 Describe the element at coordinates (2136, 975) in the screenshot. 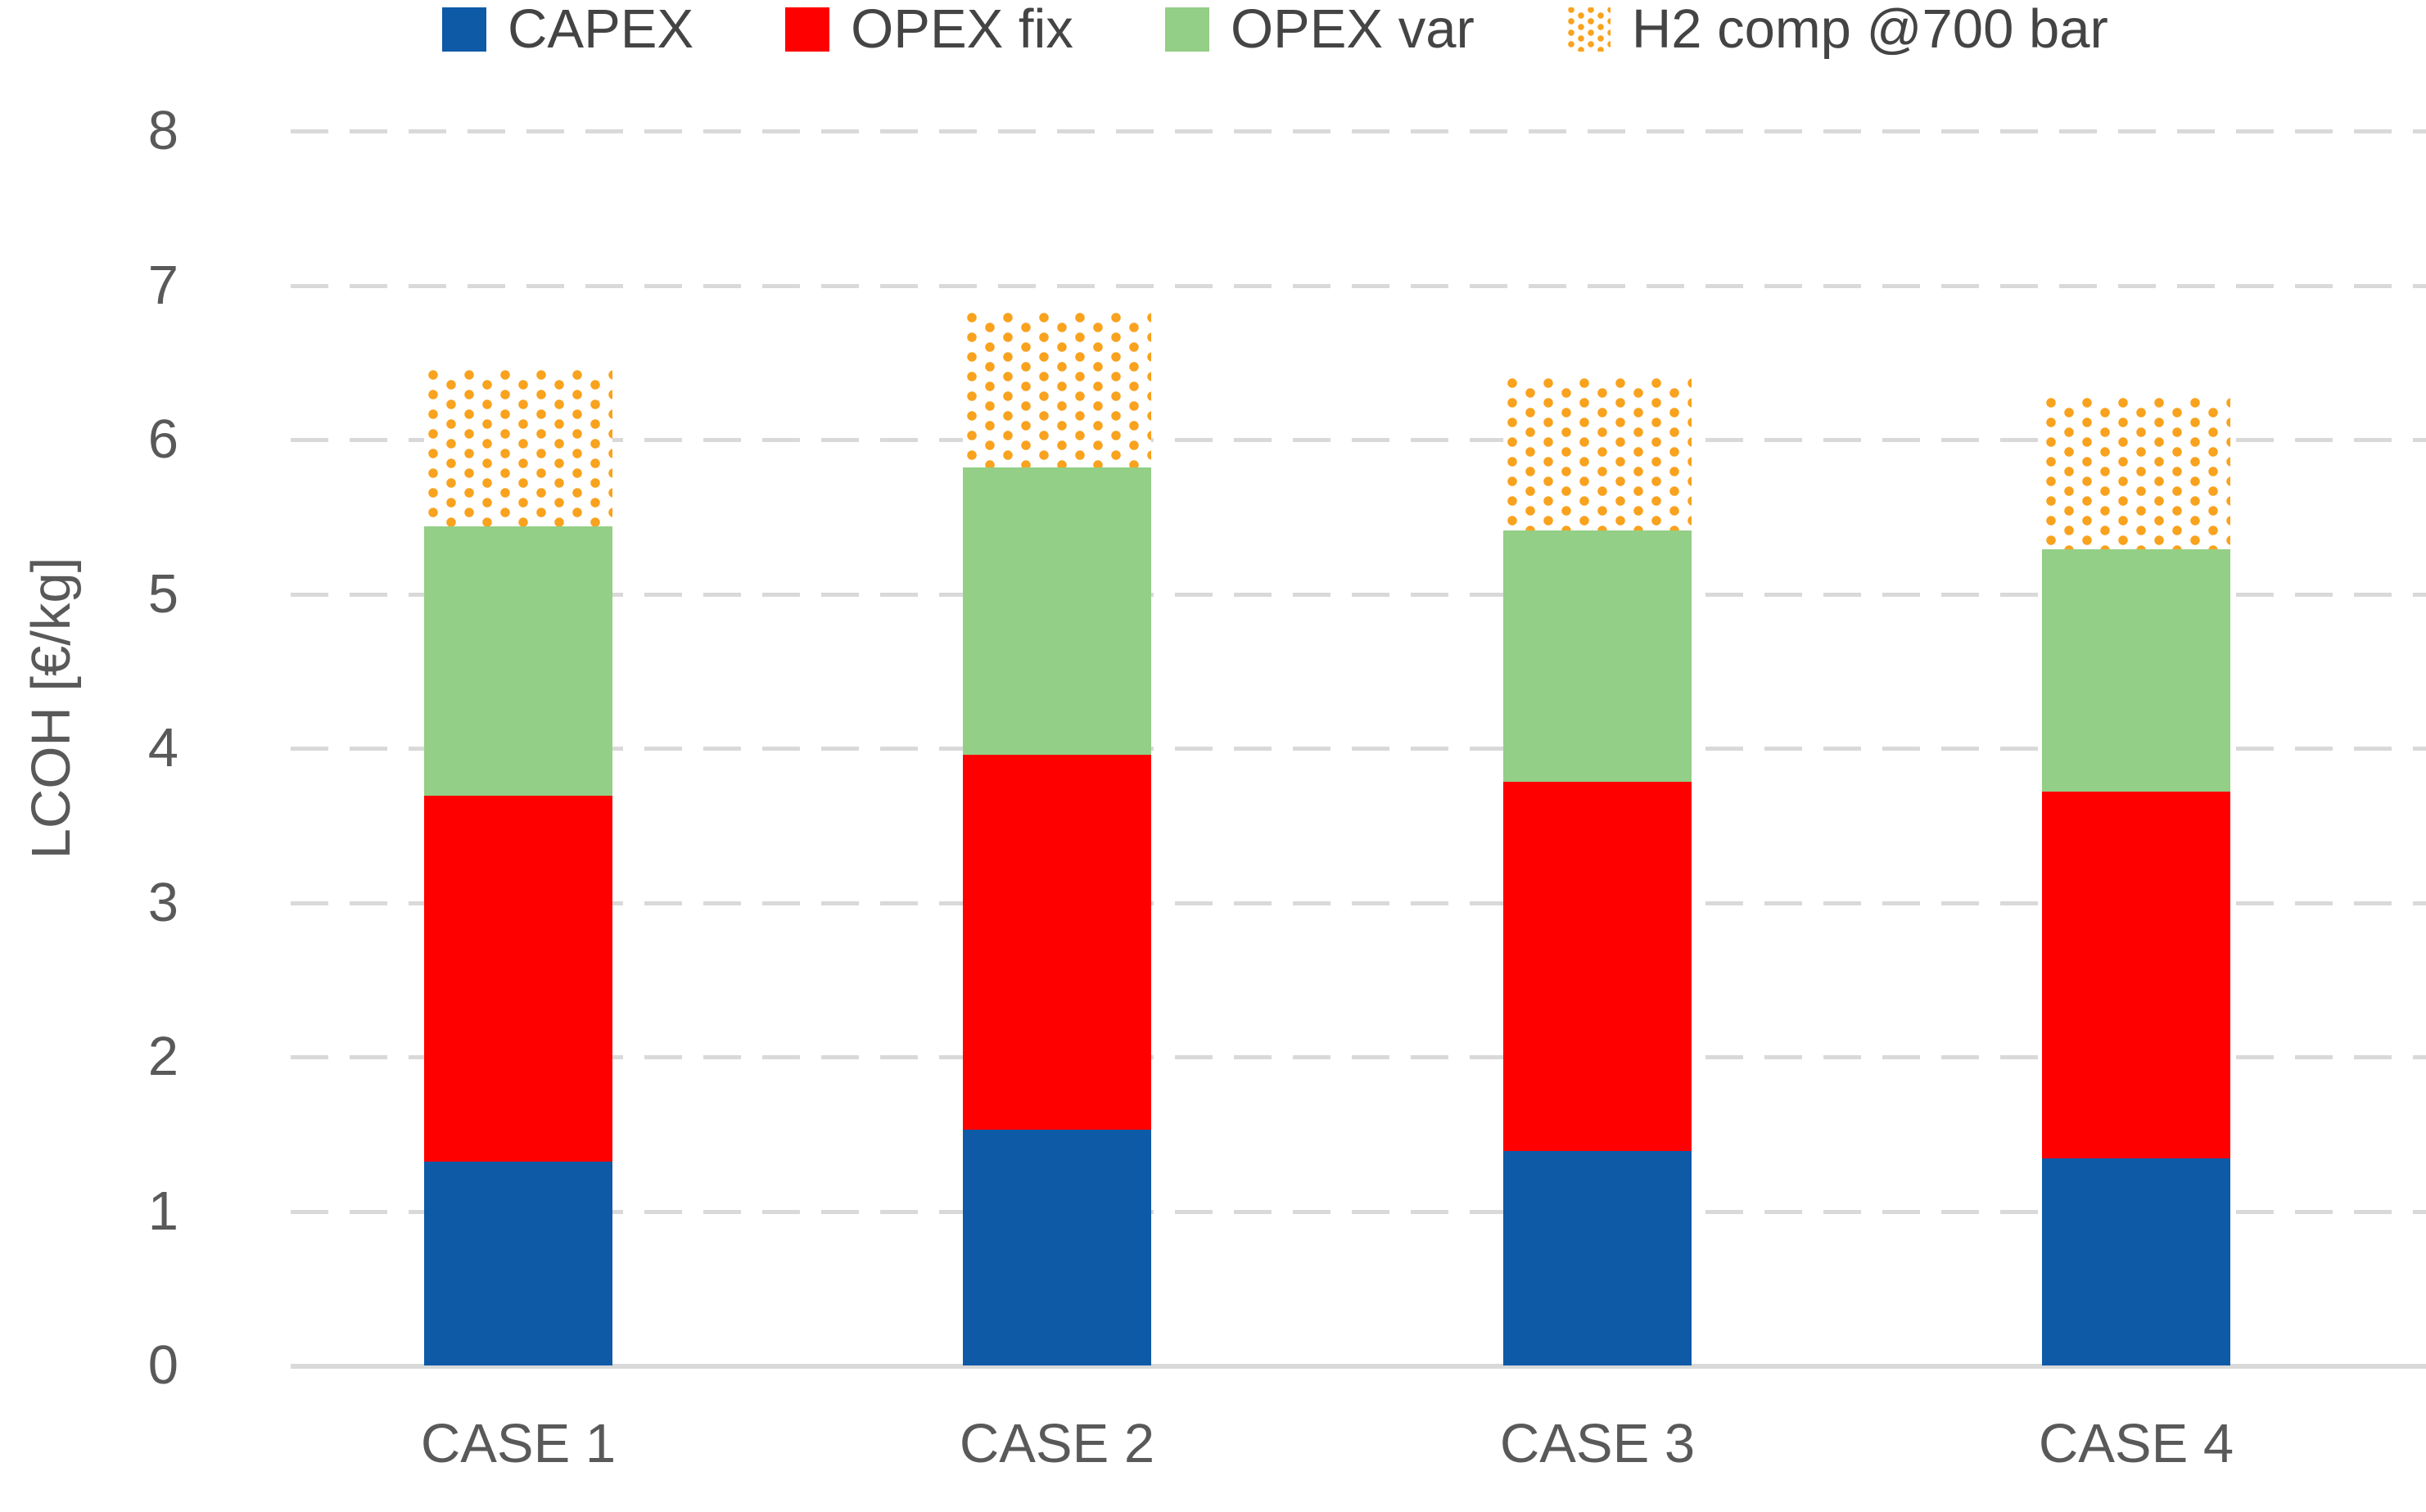

I see `bar-segment-case-4-opex-fix` at that location.